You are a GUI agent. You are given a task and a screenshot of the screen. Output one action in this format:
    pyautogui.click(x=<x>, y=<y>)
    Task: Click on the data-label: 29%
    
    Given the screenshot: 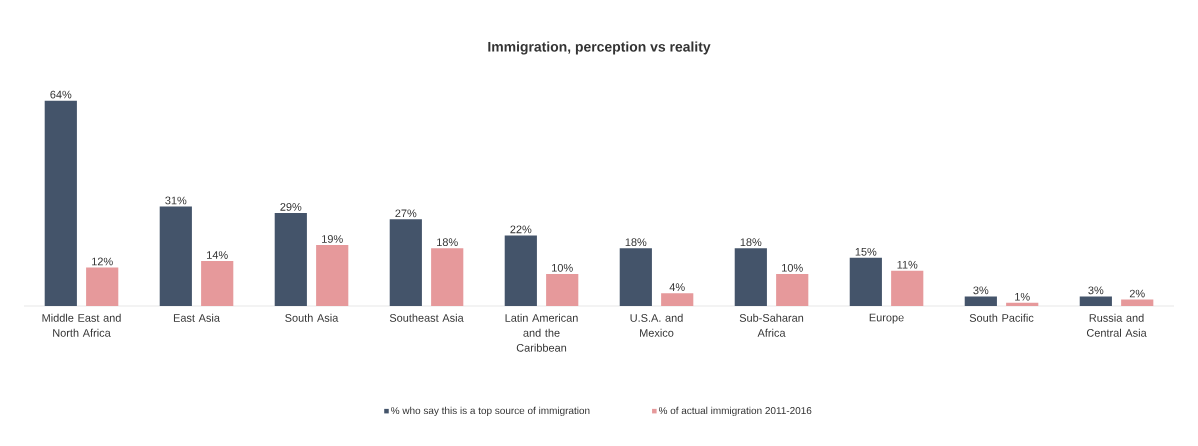 What is the action you would take?
    pyautogui.click(x=291, y=207)
    